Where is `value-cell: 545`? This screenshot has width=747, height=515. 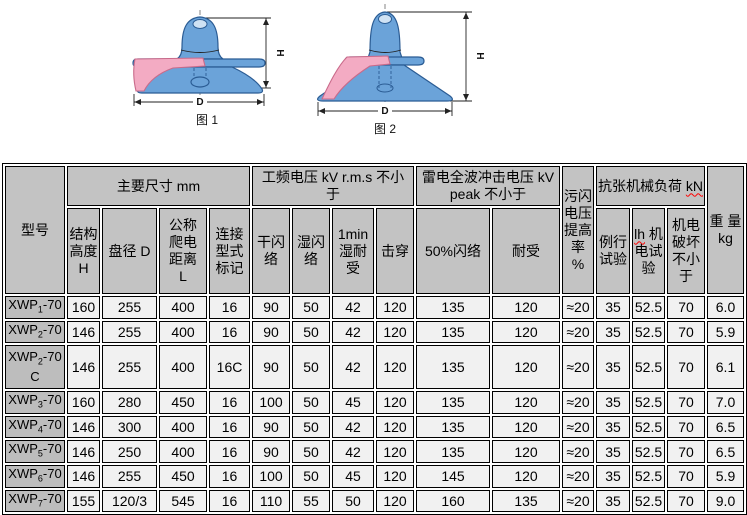 value-cell: 545 is located at coordinates (183, 501).